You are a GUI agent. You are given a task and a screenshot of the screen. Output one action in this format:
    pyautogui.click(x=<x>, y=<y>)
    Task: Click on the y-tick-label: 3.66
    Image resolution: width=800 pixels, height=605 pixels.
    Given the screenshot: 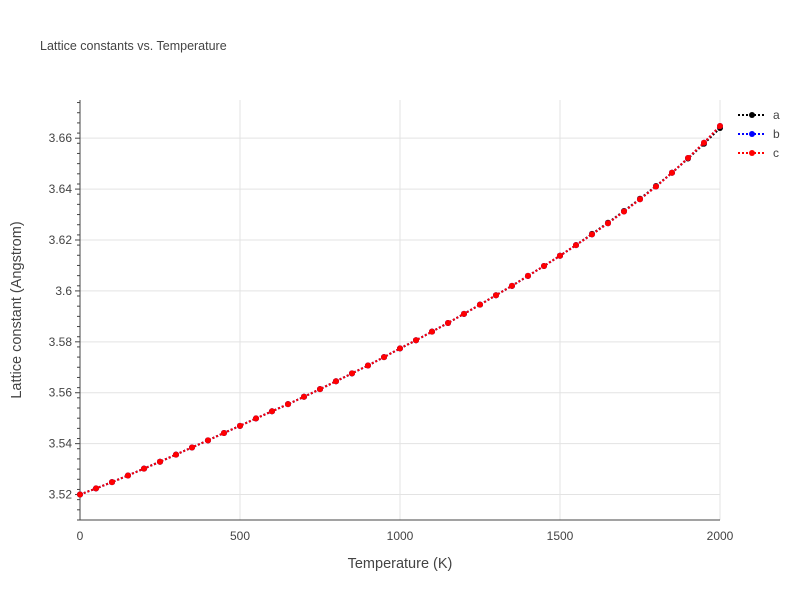 What is the action you would take?
    pyautogui.click(x=61, y=138)
    